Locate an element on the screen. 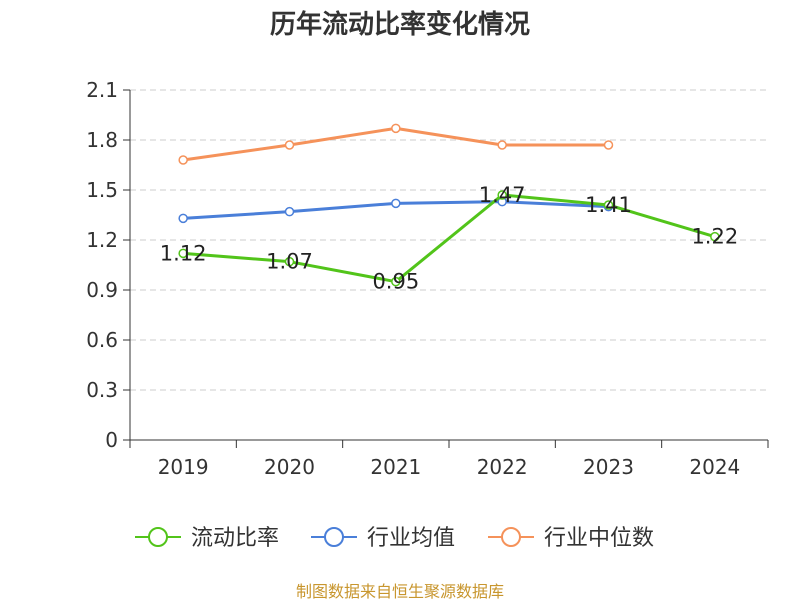 This screenshot has height=602, width=800. data-label: 0.95 is located at coordinates (395, 282).